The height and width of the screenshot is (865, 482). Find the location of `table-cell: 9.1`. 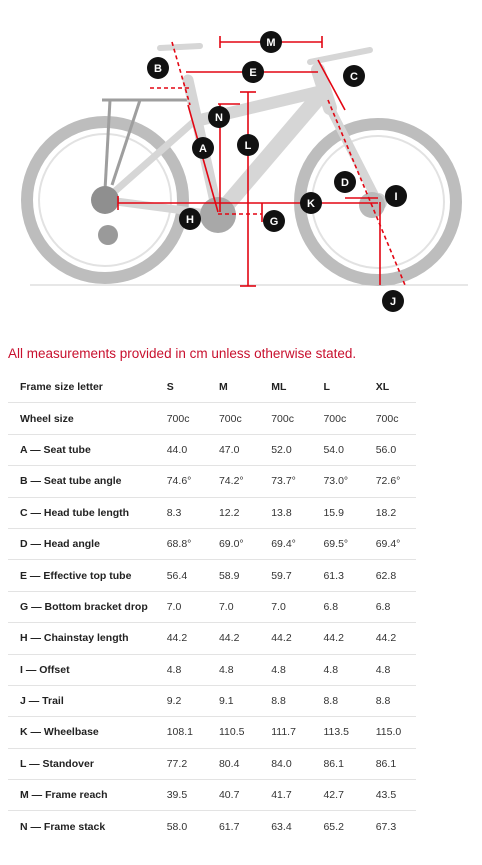

table-cell: 9.1 is located at coordinates (233, 701).